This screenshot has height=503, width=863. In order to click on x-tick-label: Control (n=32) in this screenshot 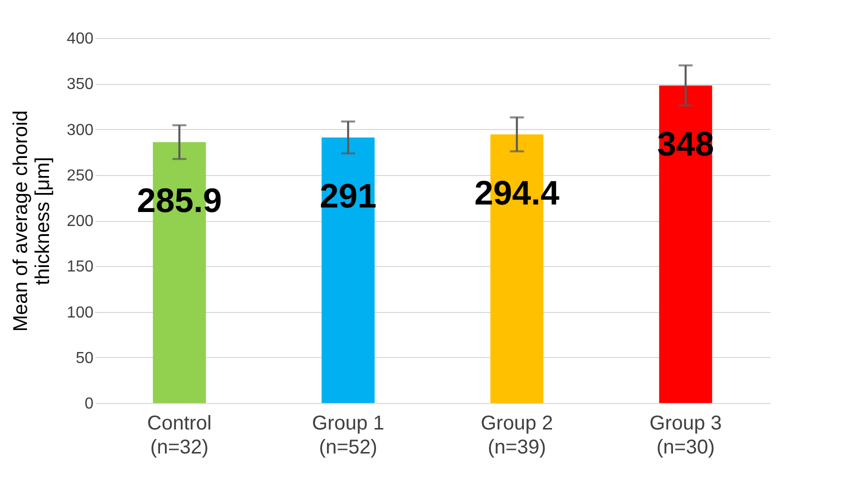, I will do `click(179, 435)`.